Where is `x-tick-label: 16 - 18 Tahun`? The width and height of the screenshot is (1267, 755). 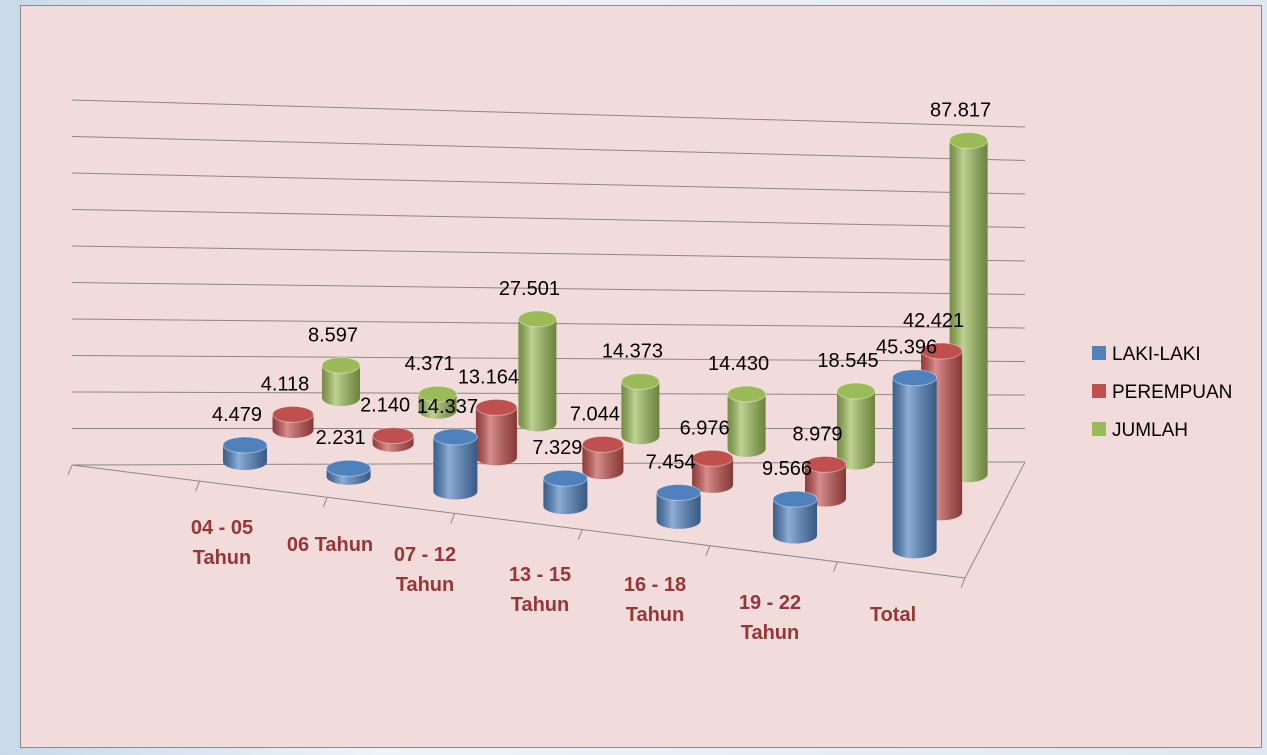 x-tick-label: 16 - 18 Tahun is located at coordinates (655, 600).